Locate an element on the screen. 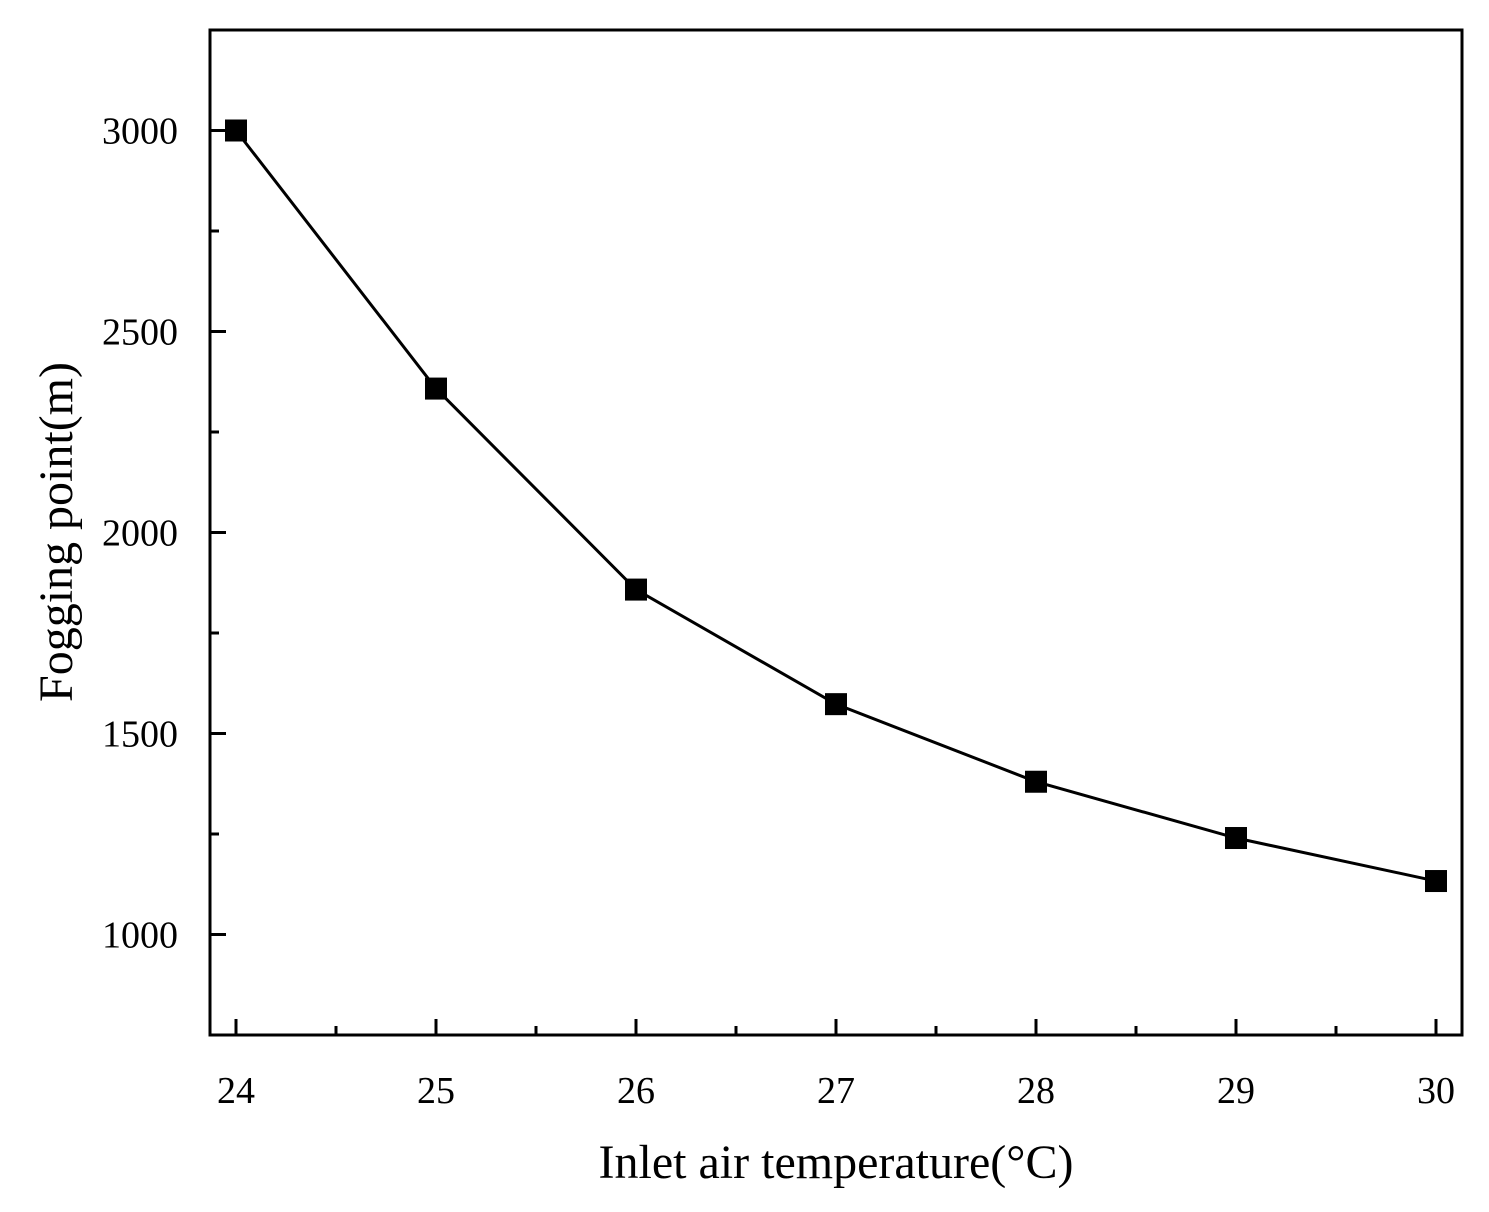 This screenshot has height=1212, width=1489. y-axis: 1000 1500 2000 2500 3000 is located at coordinates (164, 532).